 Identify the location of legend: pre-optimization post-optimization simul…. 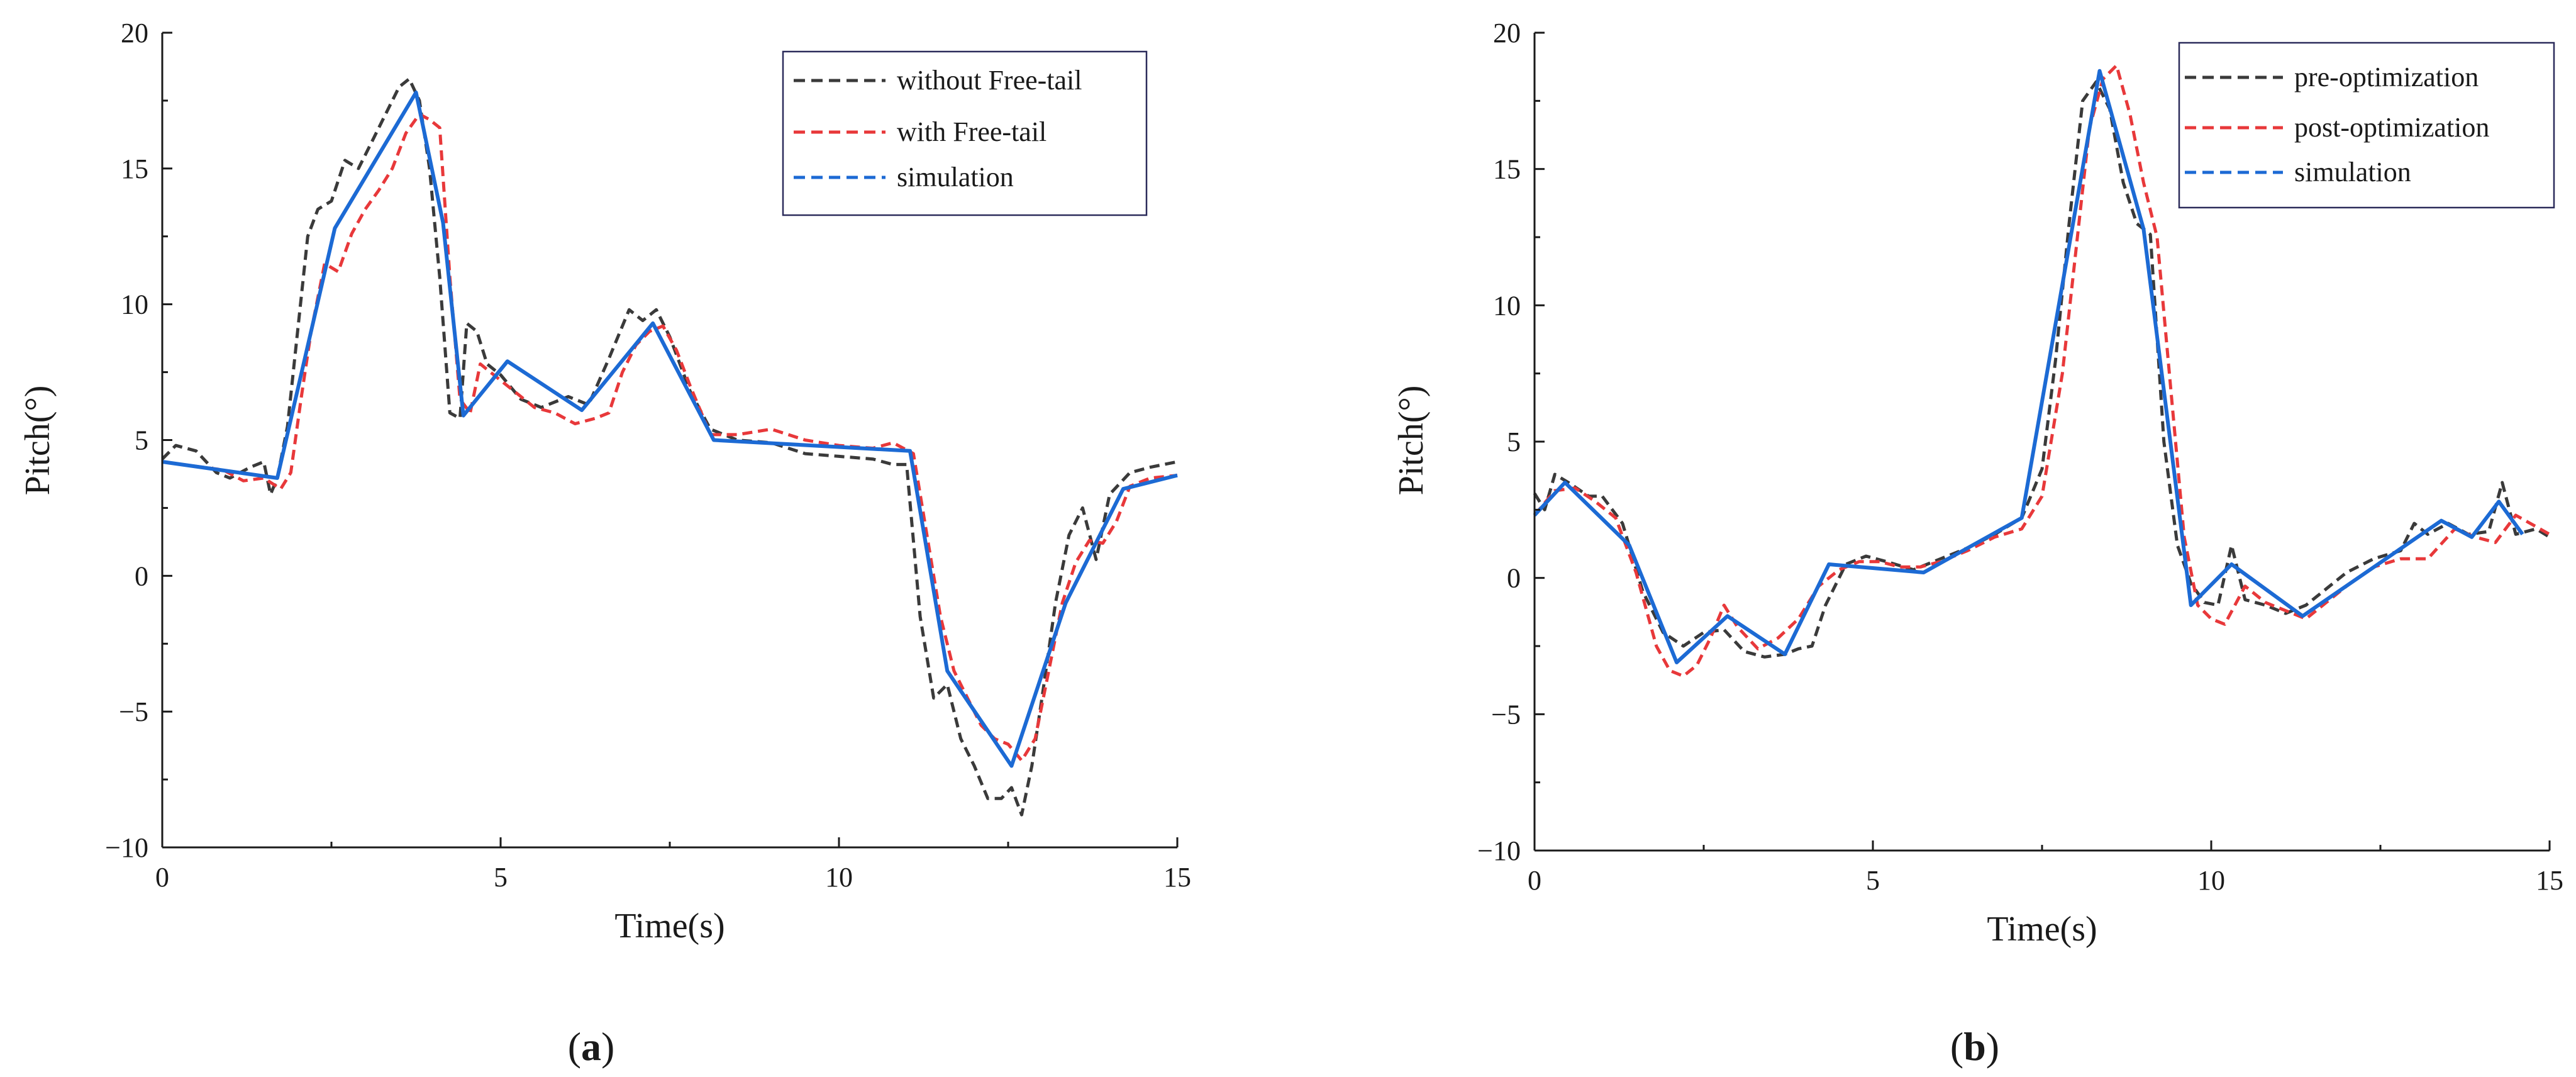
(2366, 125).